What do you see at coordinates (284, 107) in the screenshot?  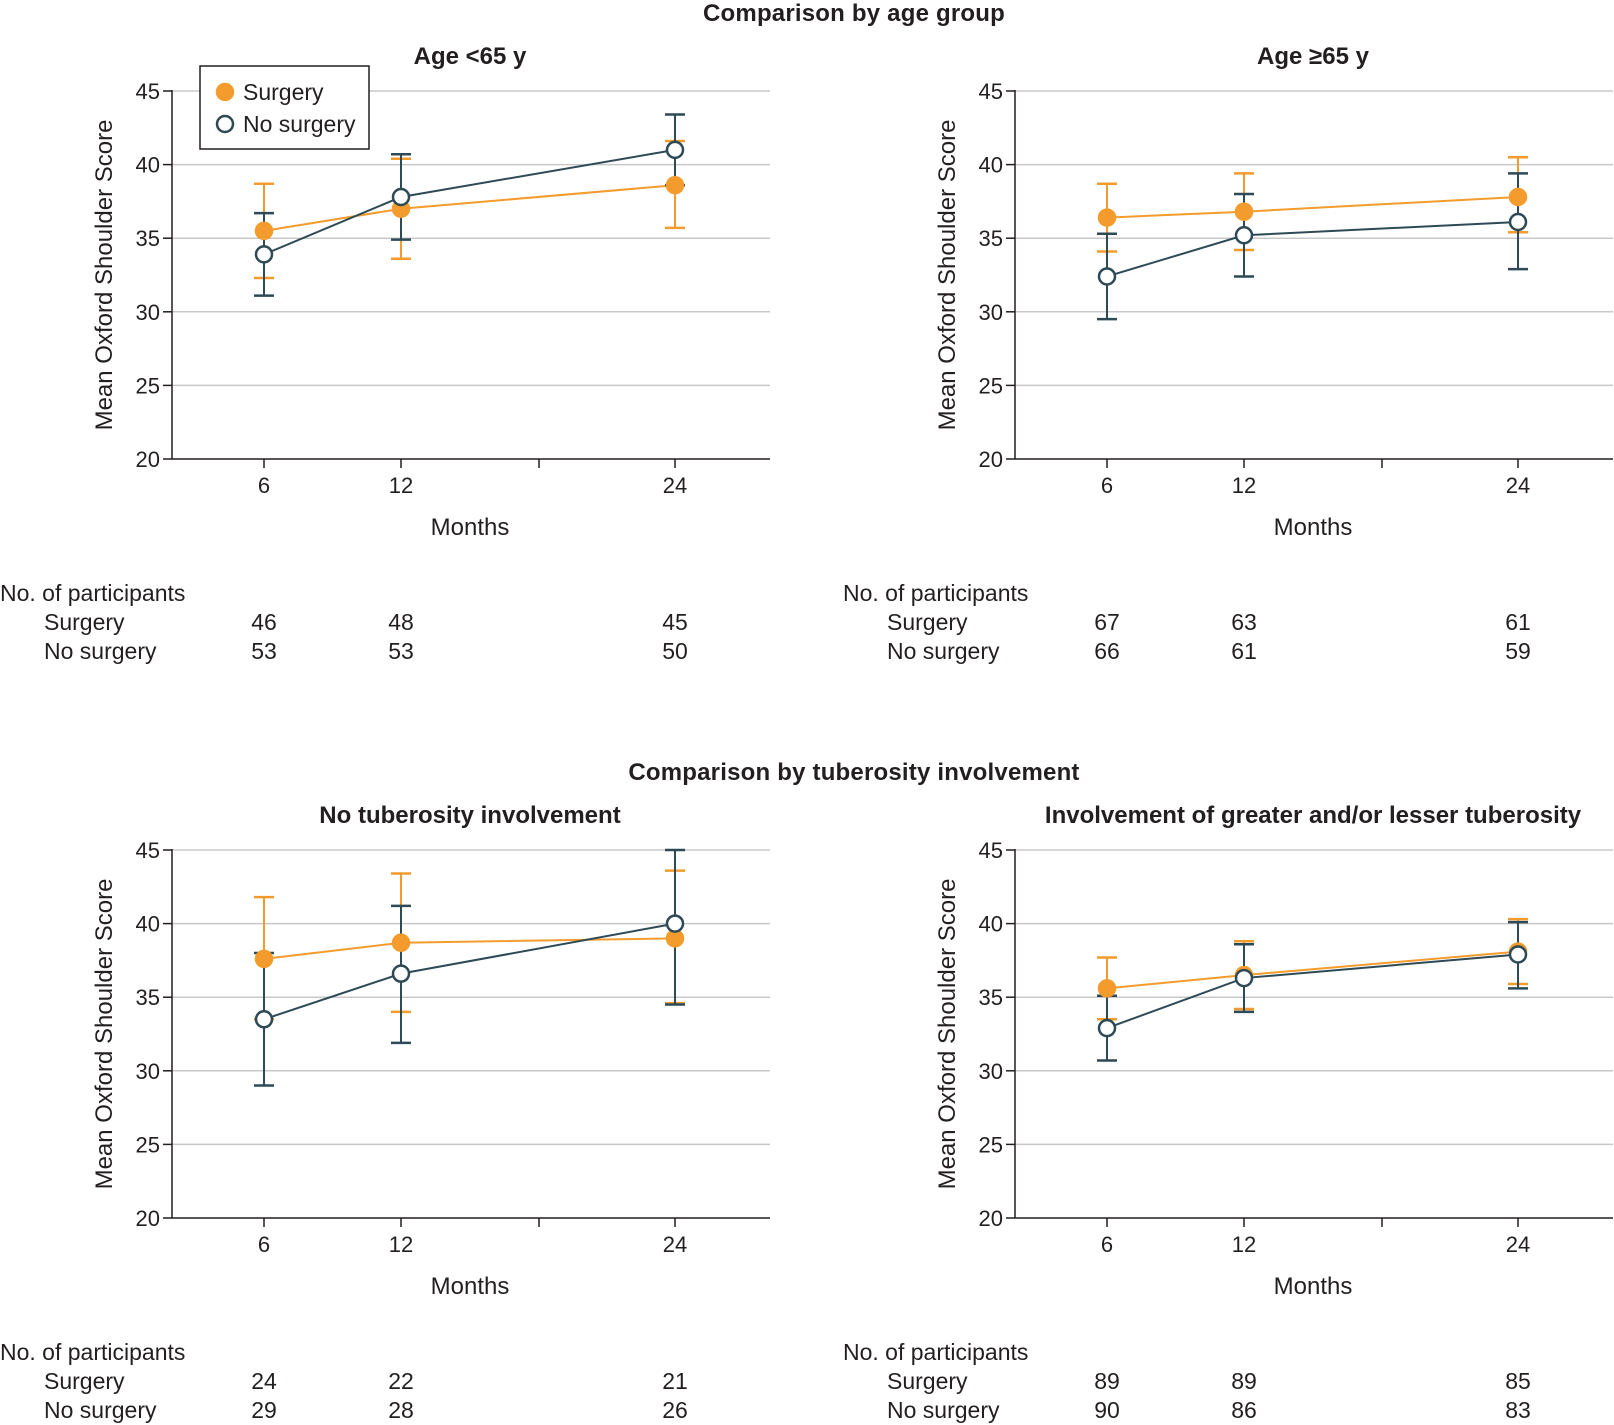 I see `legend: Surgery No surgery` at bounding box center [284, 107].